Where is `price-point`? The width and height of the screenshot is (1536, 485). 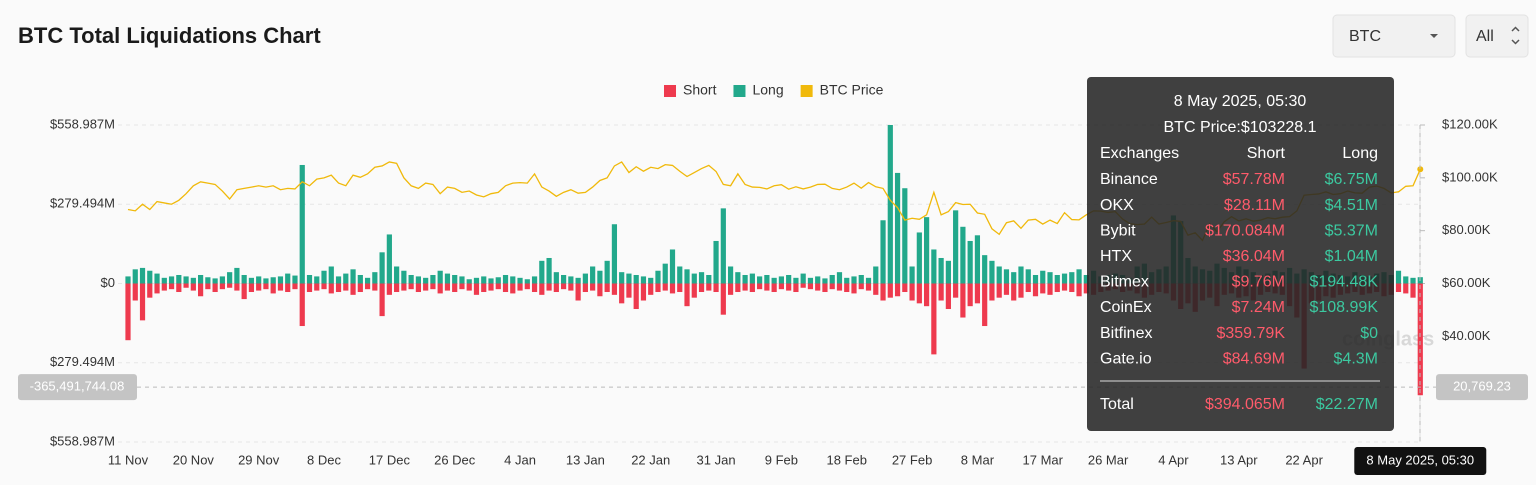
price-point is located at coordinates (1420, 169).